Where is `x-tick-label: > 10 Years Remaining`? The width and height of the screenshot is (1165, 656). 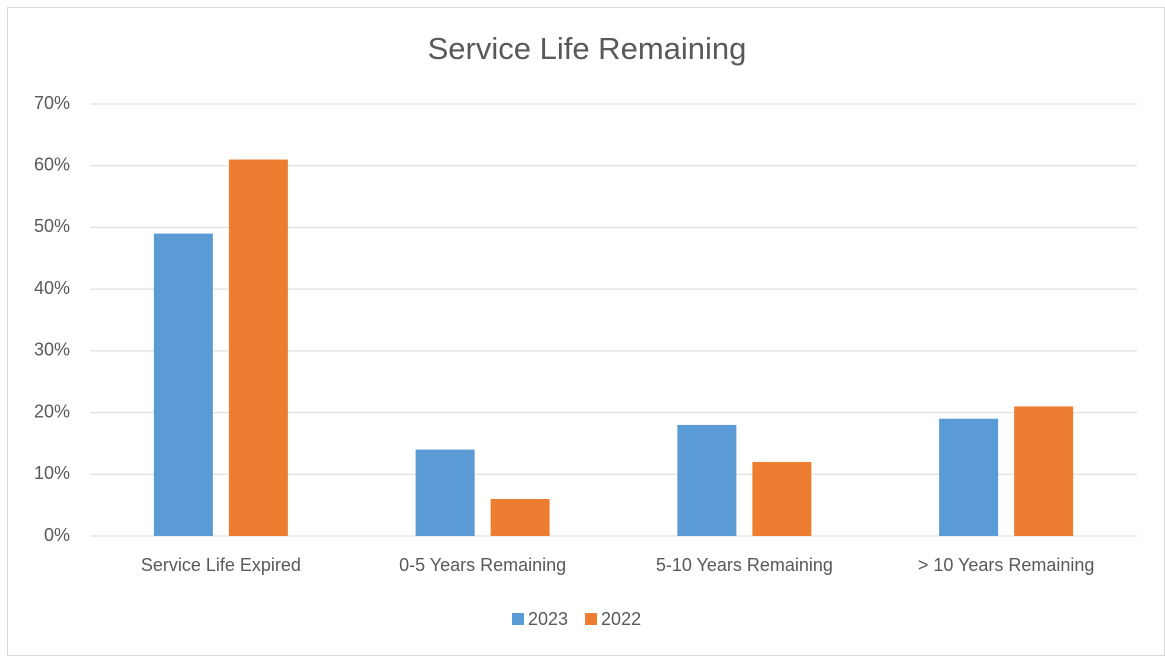 x-tick-label: > 10 Years Remaining is located at coordinates (1006, 565).